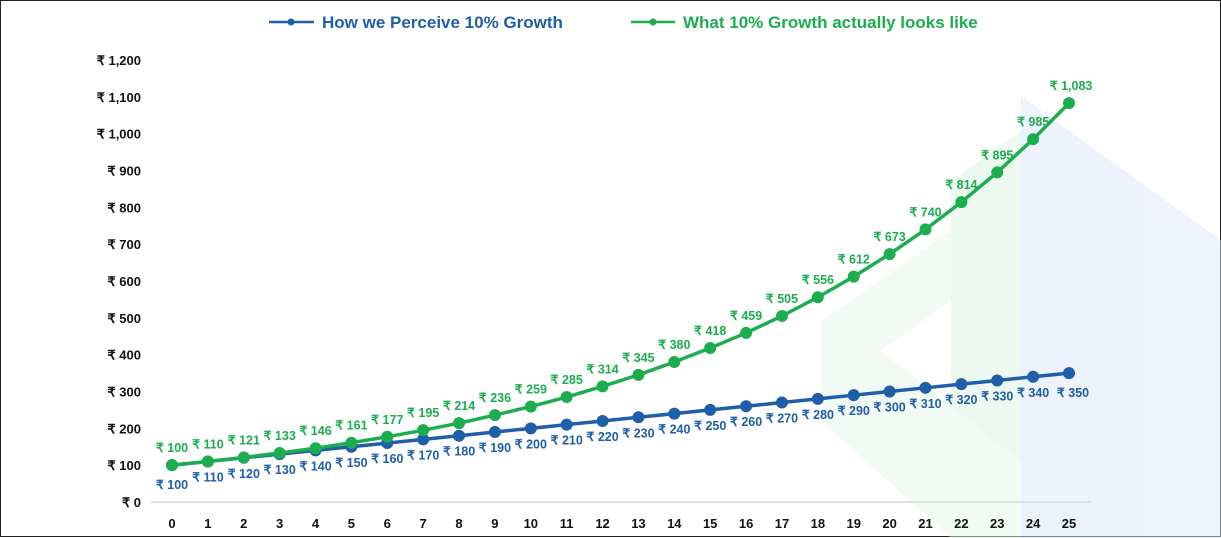  Describe the element at coordinates (818, 280) in the screenshot. I see `data-label: ₹ 556` at that location.